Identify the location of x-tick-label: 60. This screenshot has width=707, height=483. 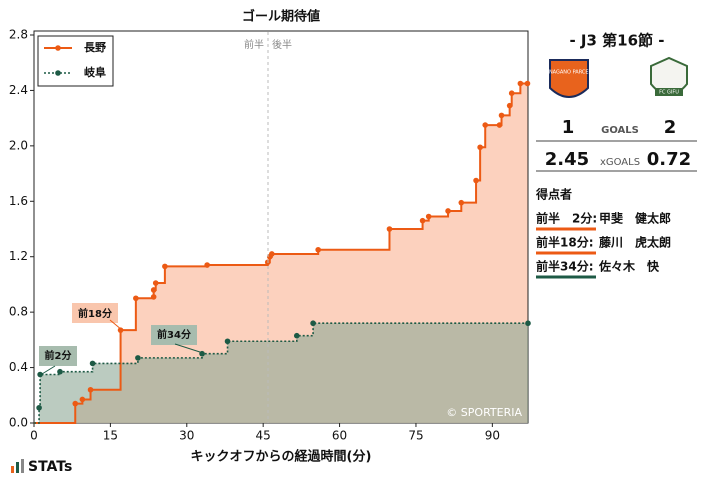
(339, 436).